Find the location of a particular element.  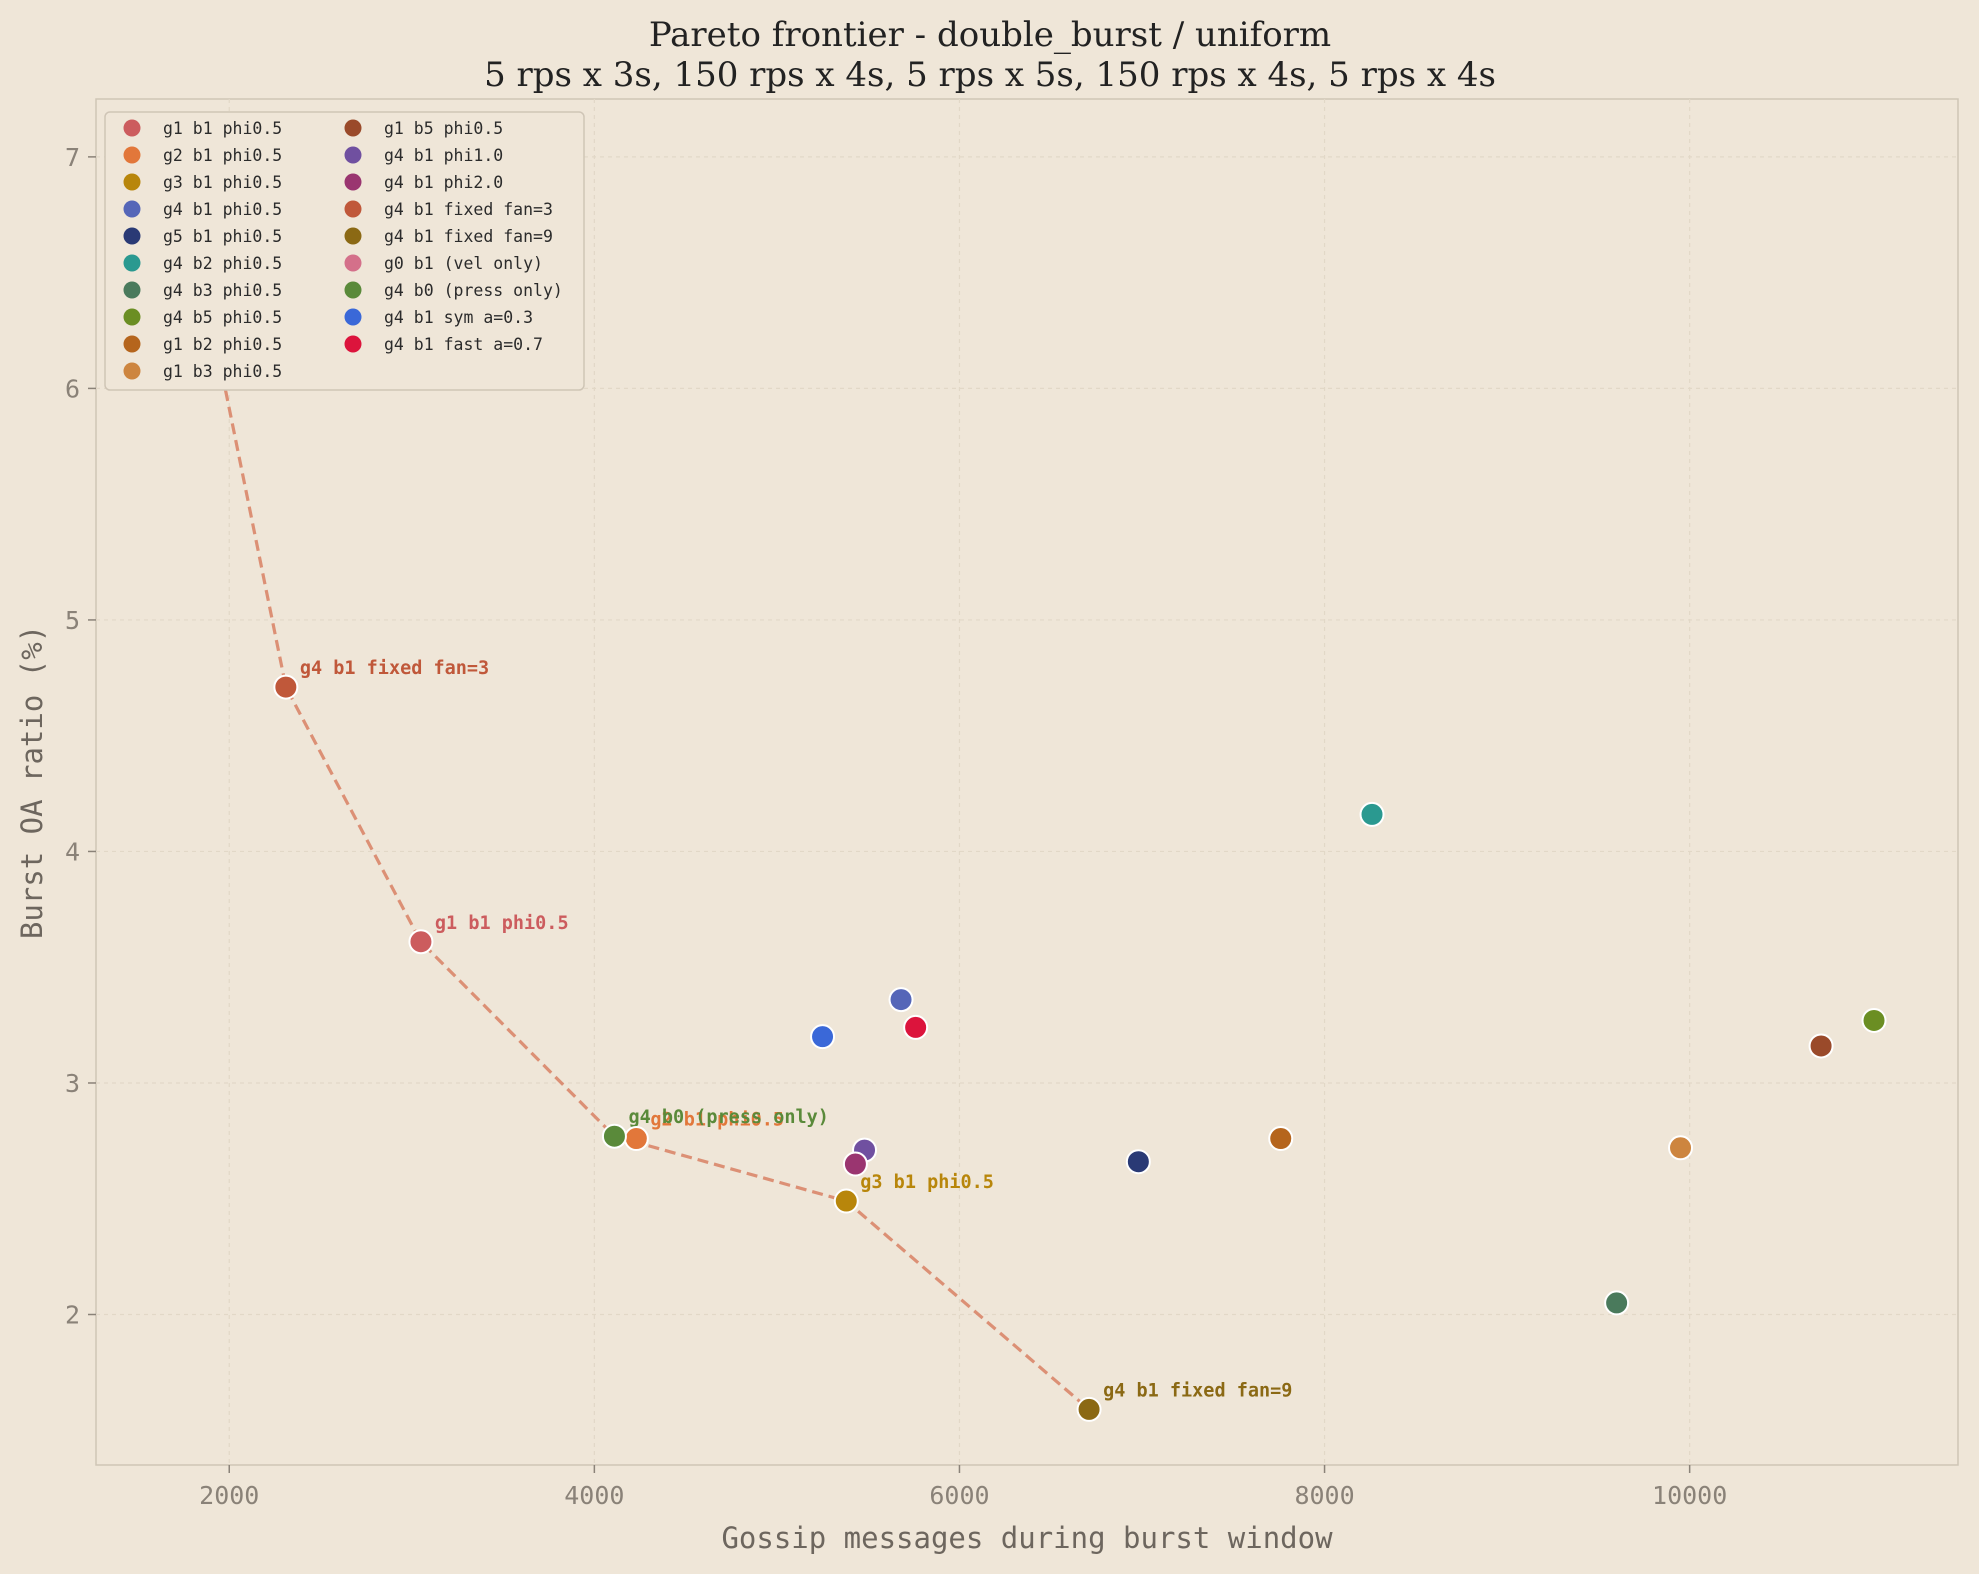

point-annotation: g4 b0 (press only) is located at coordinates (728, 1117).